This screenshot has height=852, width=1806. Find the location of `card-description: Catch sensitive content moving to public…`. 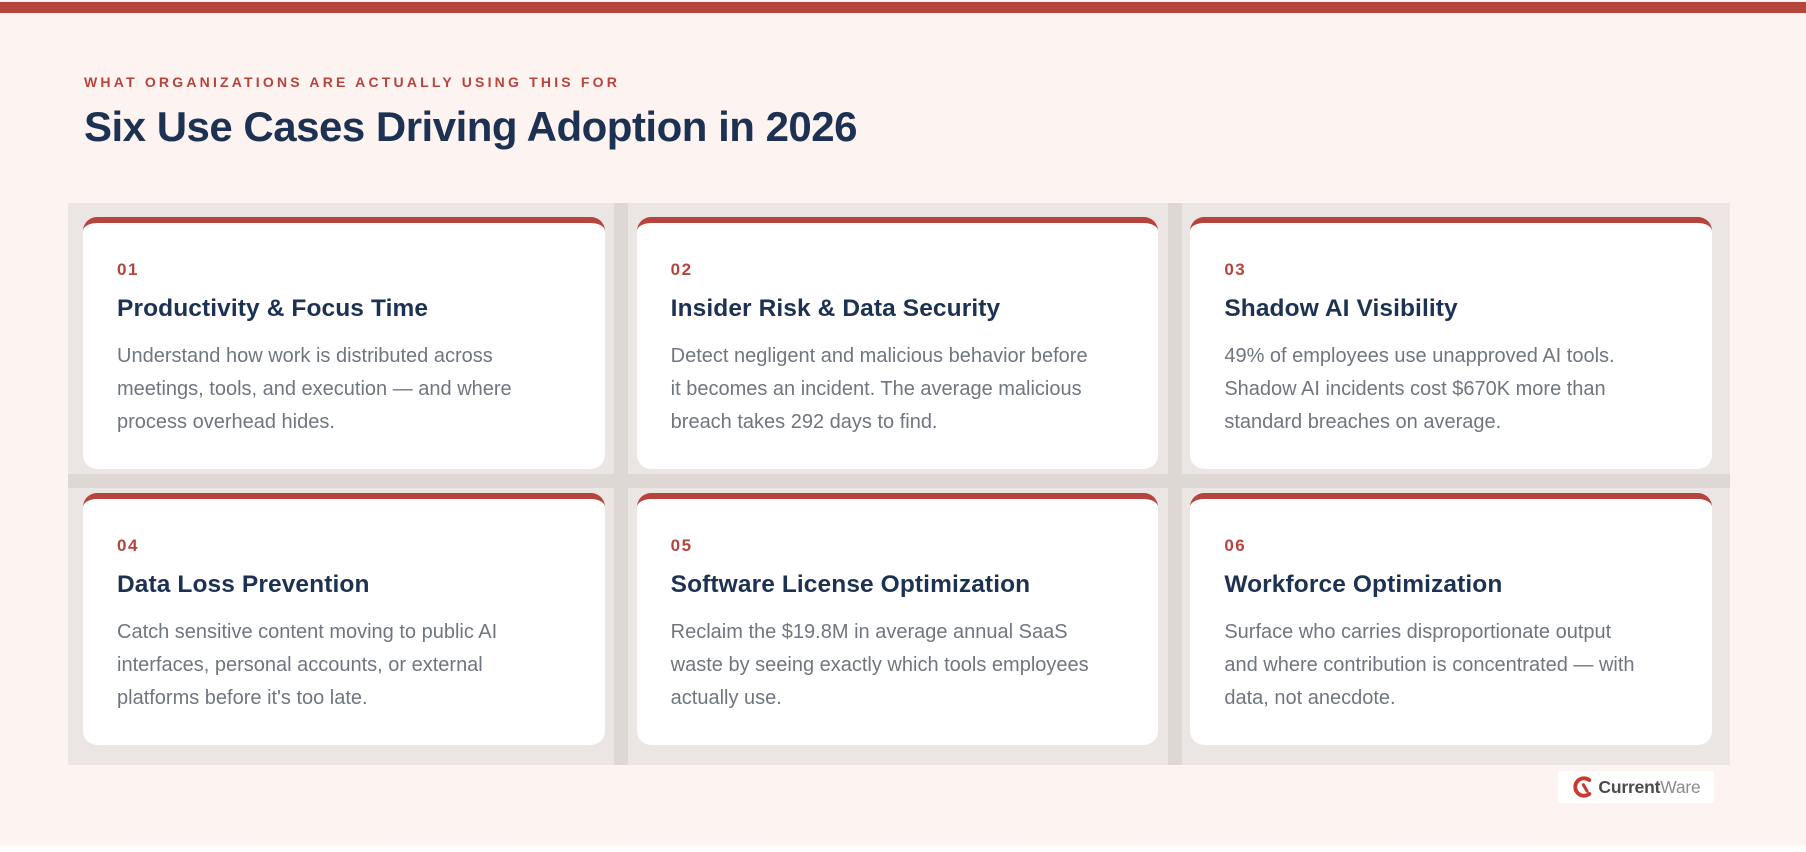

card-description: Catch sensitive content moving to public… is located at coordinates (307, 665).